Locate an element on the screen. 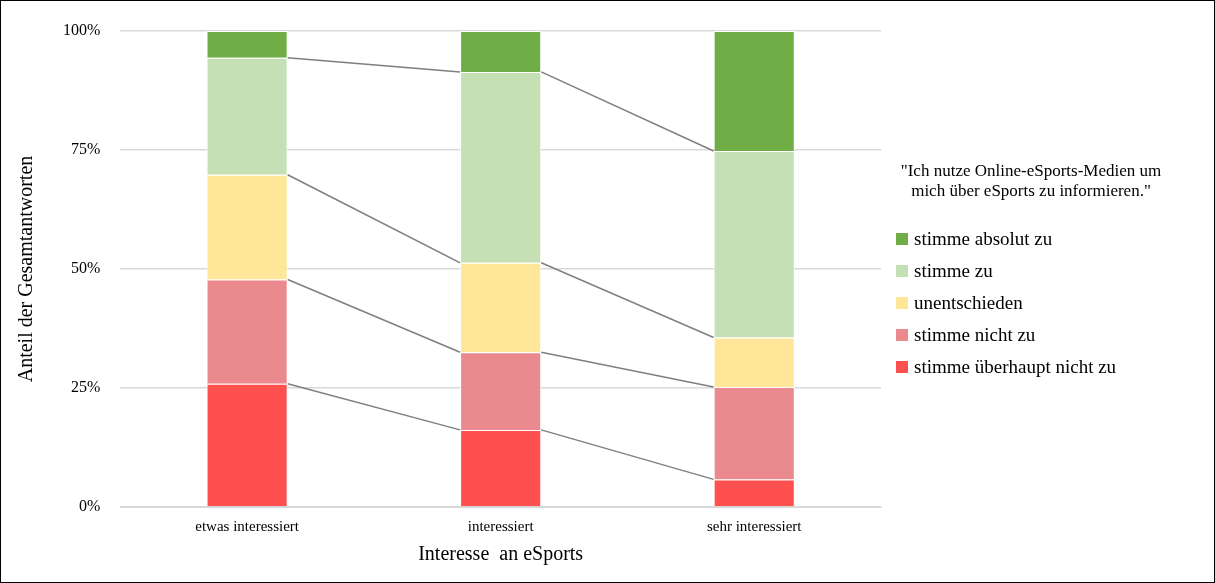 The height and width of the screenshot is (583, 1215). y-tick-label: 75% is located at coordinates (86, 149).